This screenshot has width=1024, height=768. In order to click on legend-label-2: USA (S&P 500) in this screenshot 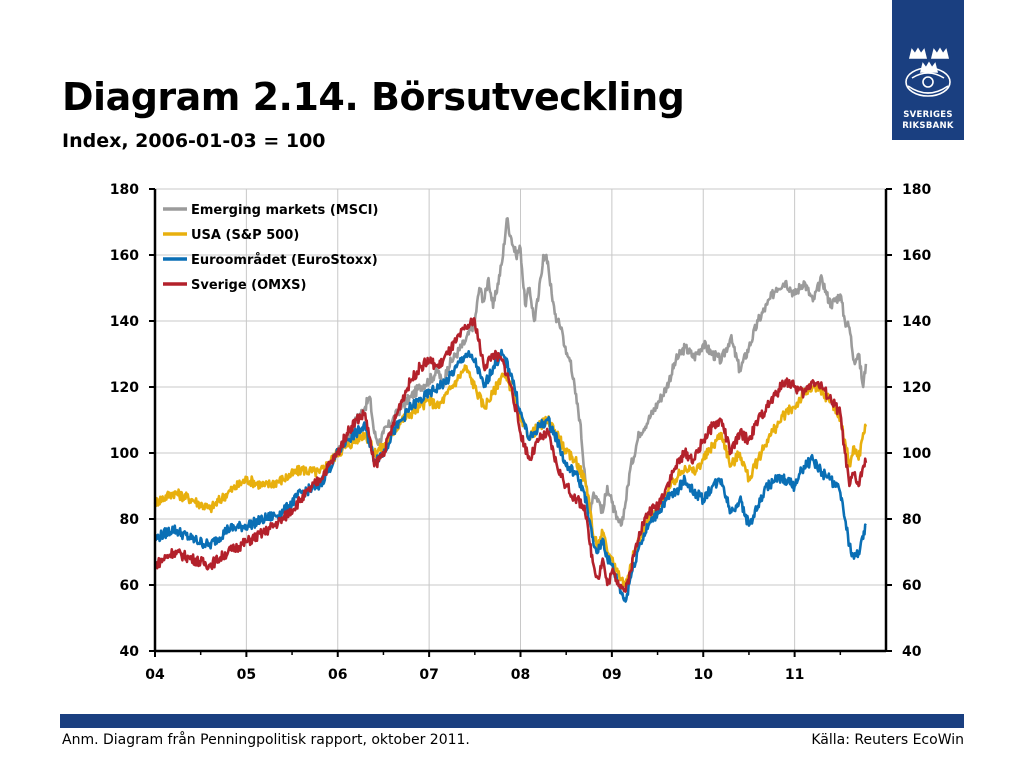, I will do `click(245, 235)`.